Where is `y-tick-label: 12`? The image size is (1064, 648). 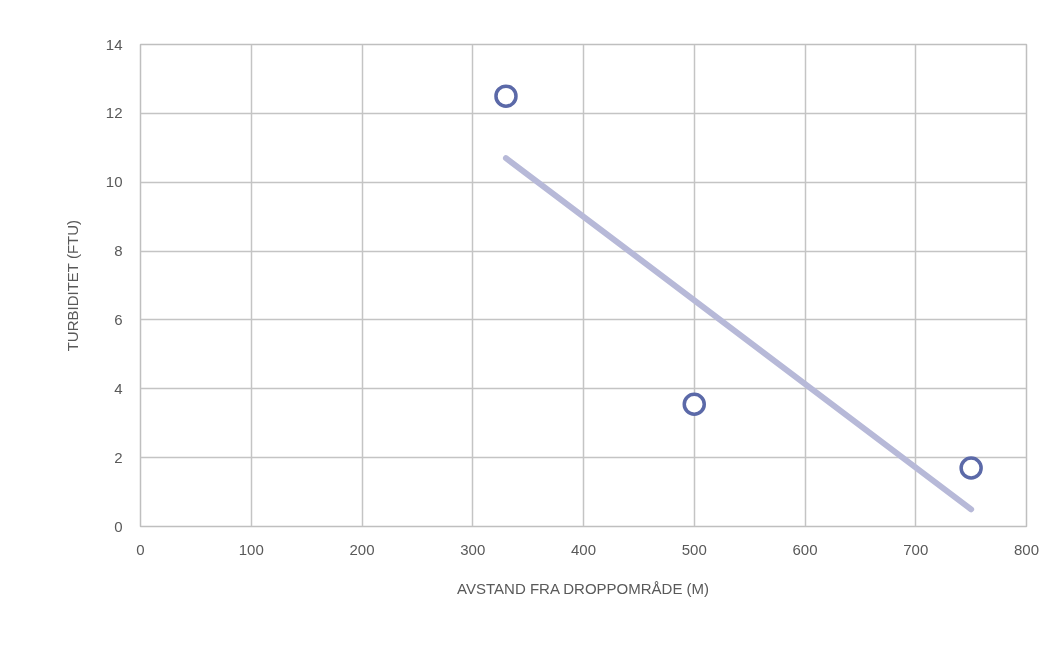 y-tick-label: 12 is located at coordinates (114, 113).